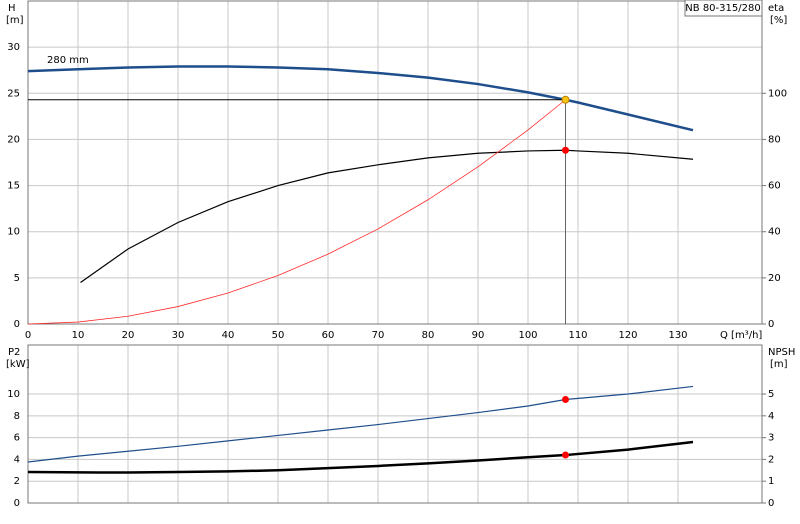 Image resolution: width=800 pixels, height=524 pixels. I want to click on y2-tick-label: 20, so click(774, 278).